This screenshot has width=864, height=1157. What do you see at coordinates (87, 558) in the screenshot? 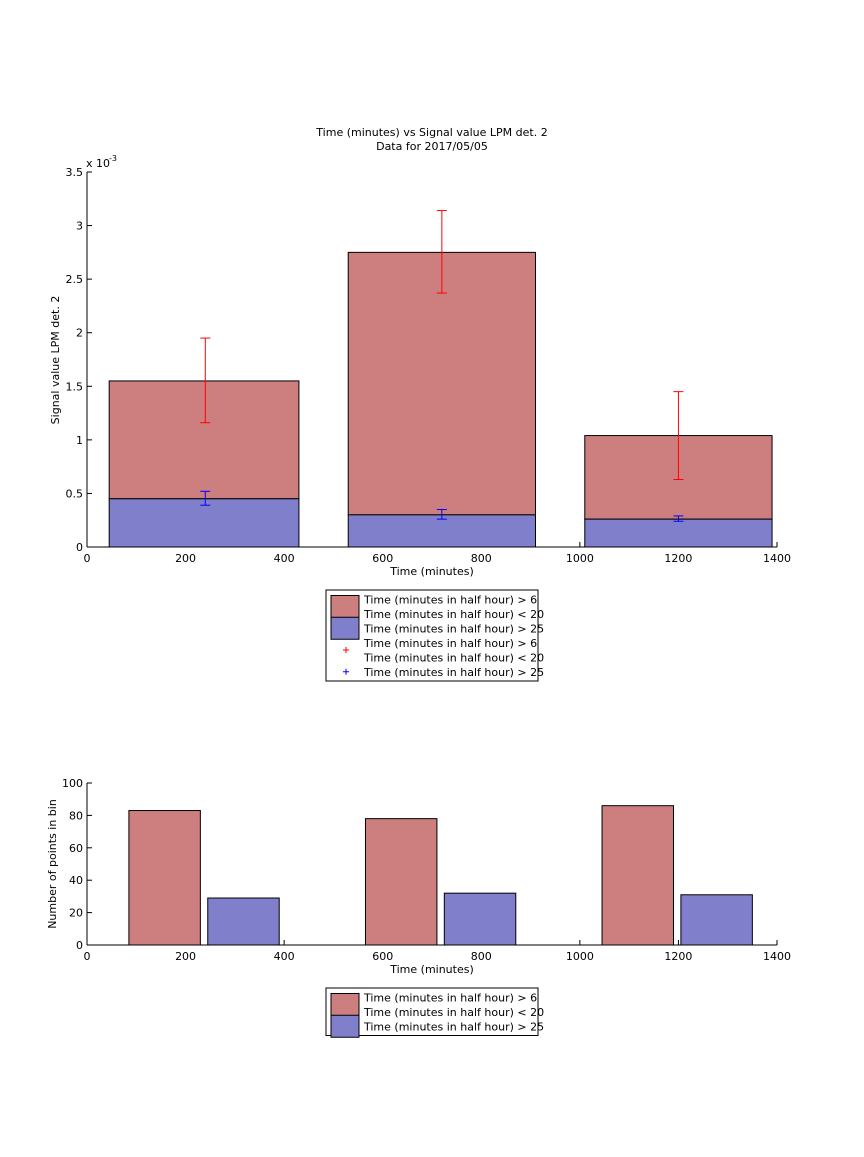
I see `top-x-tick-label: 0` at bounding box center [87, 558].